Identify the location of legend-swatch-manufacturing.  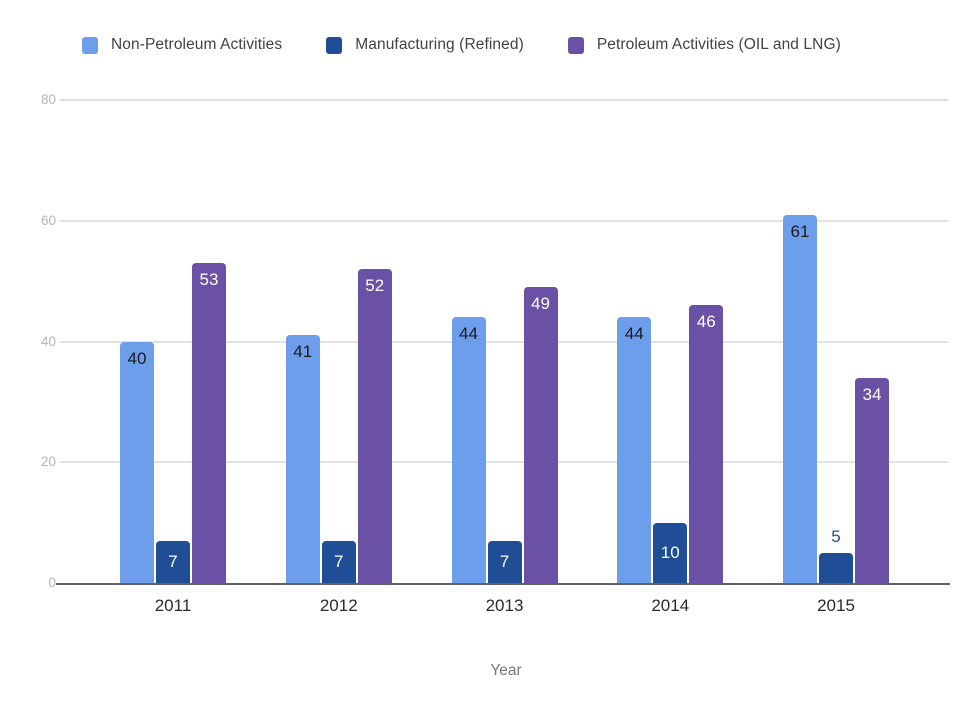
(334, 45).